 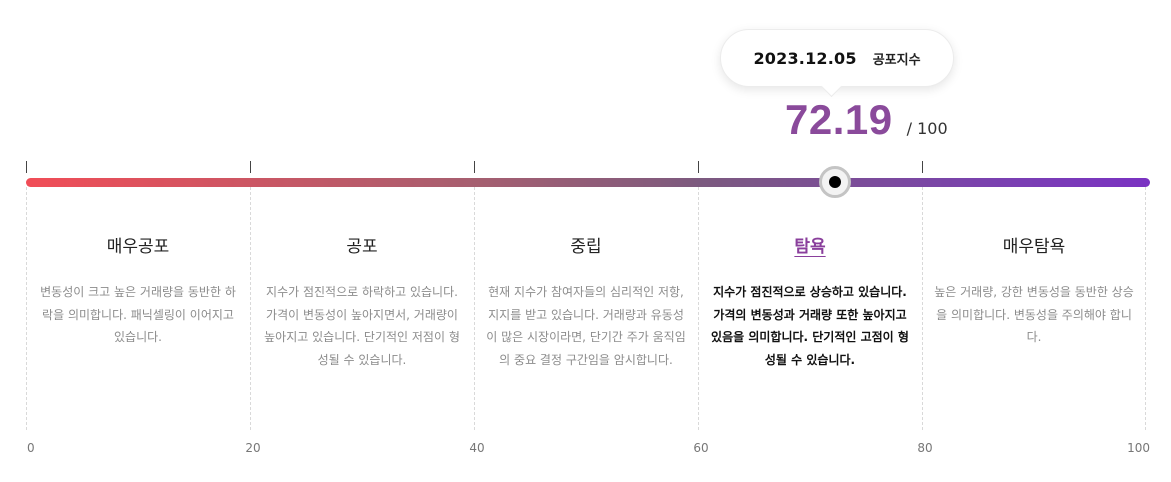 What do you see at coordinates (362, 247) in the screenshot?
I see `zone-title: 공포` at bounding box center [362, 247].